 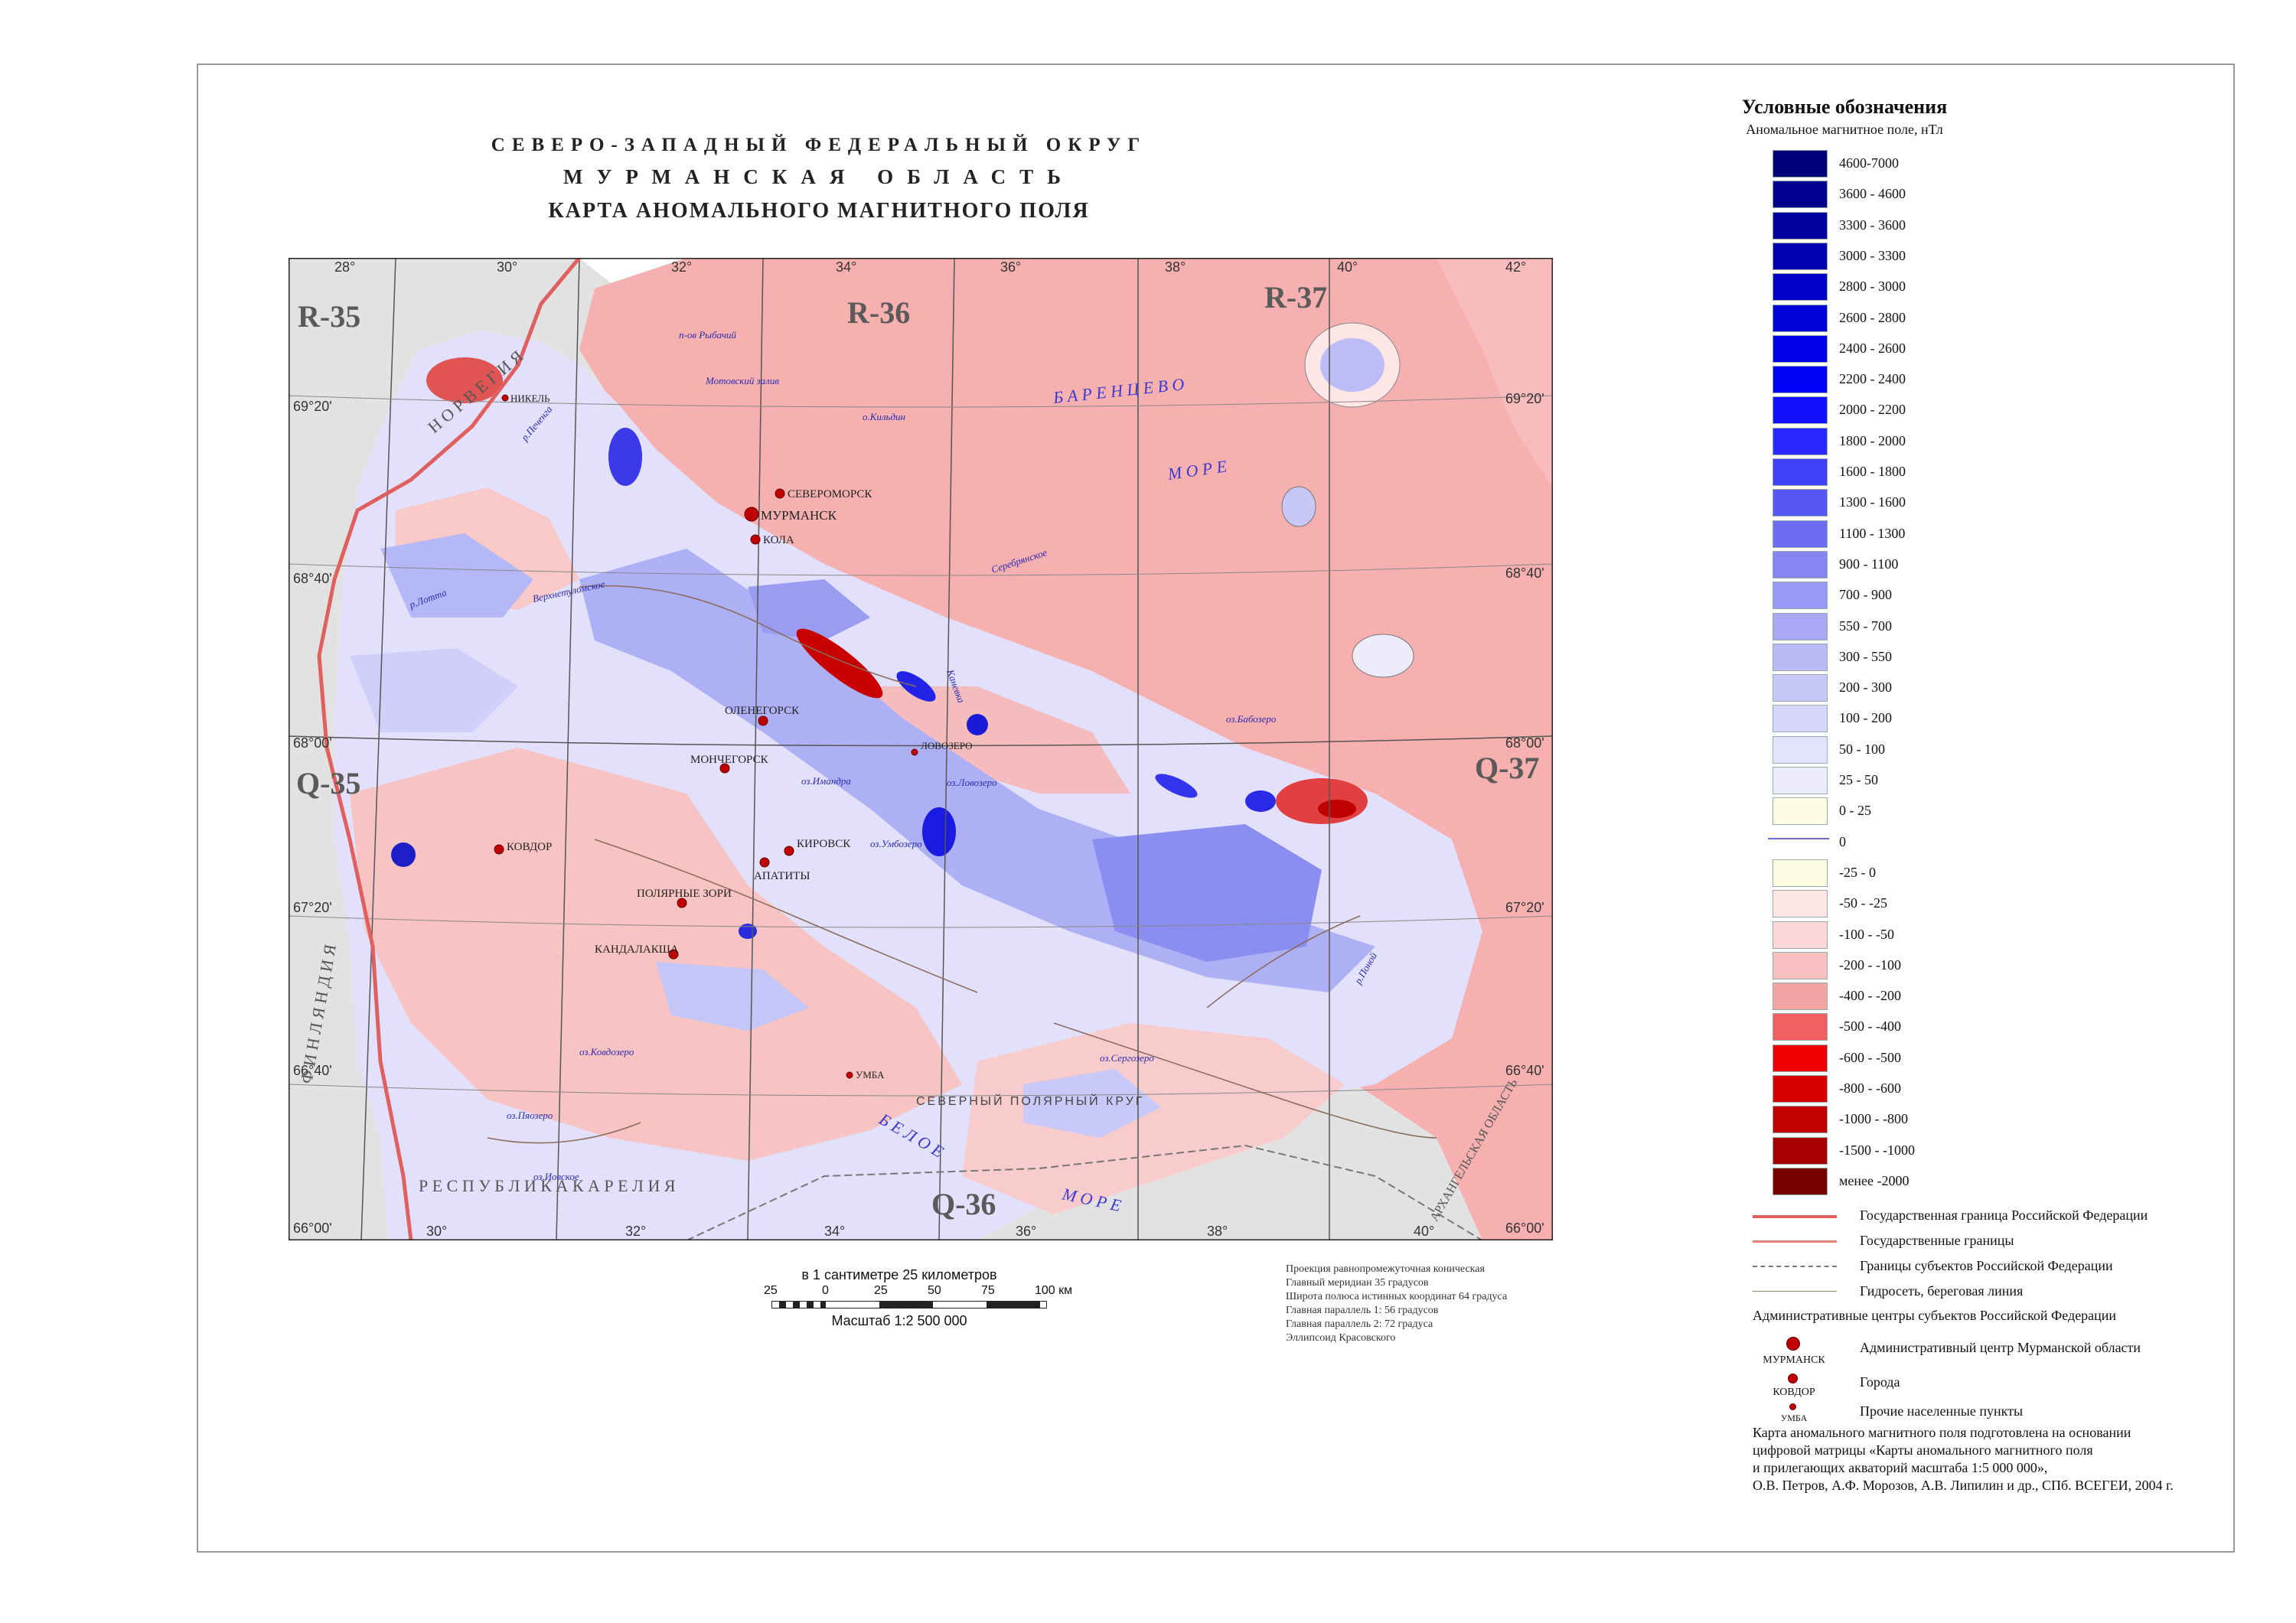 I want to click on legend-class-label: 1300 - 1600, so click(x=1872, y=502).